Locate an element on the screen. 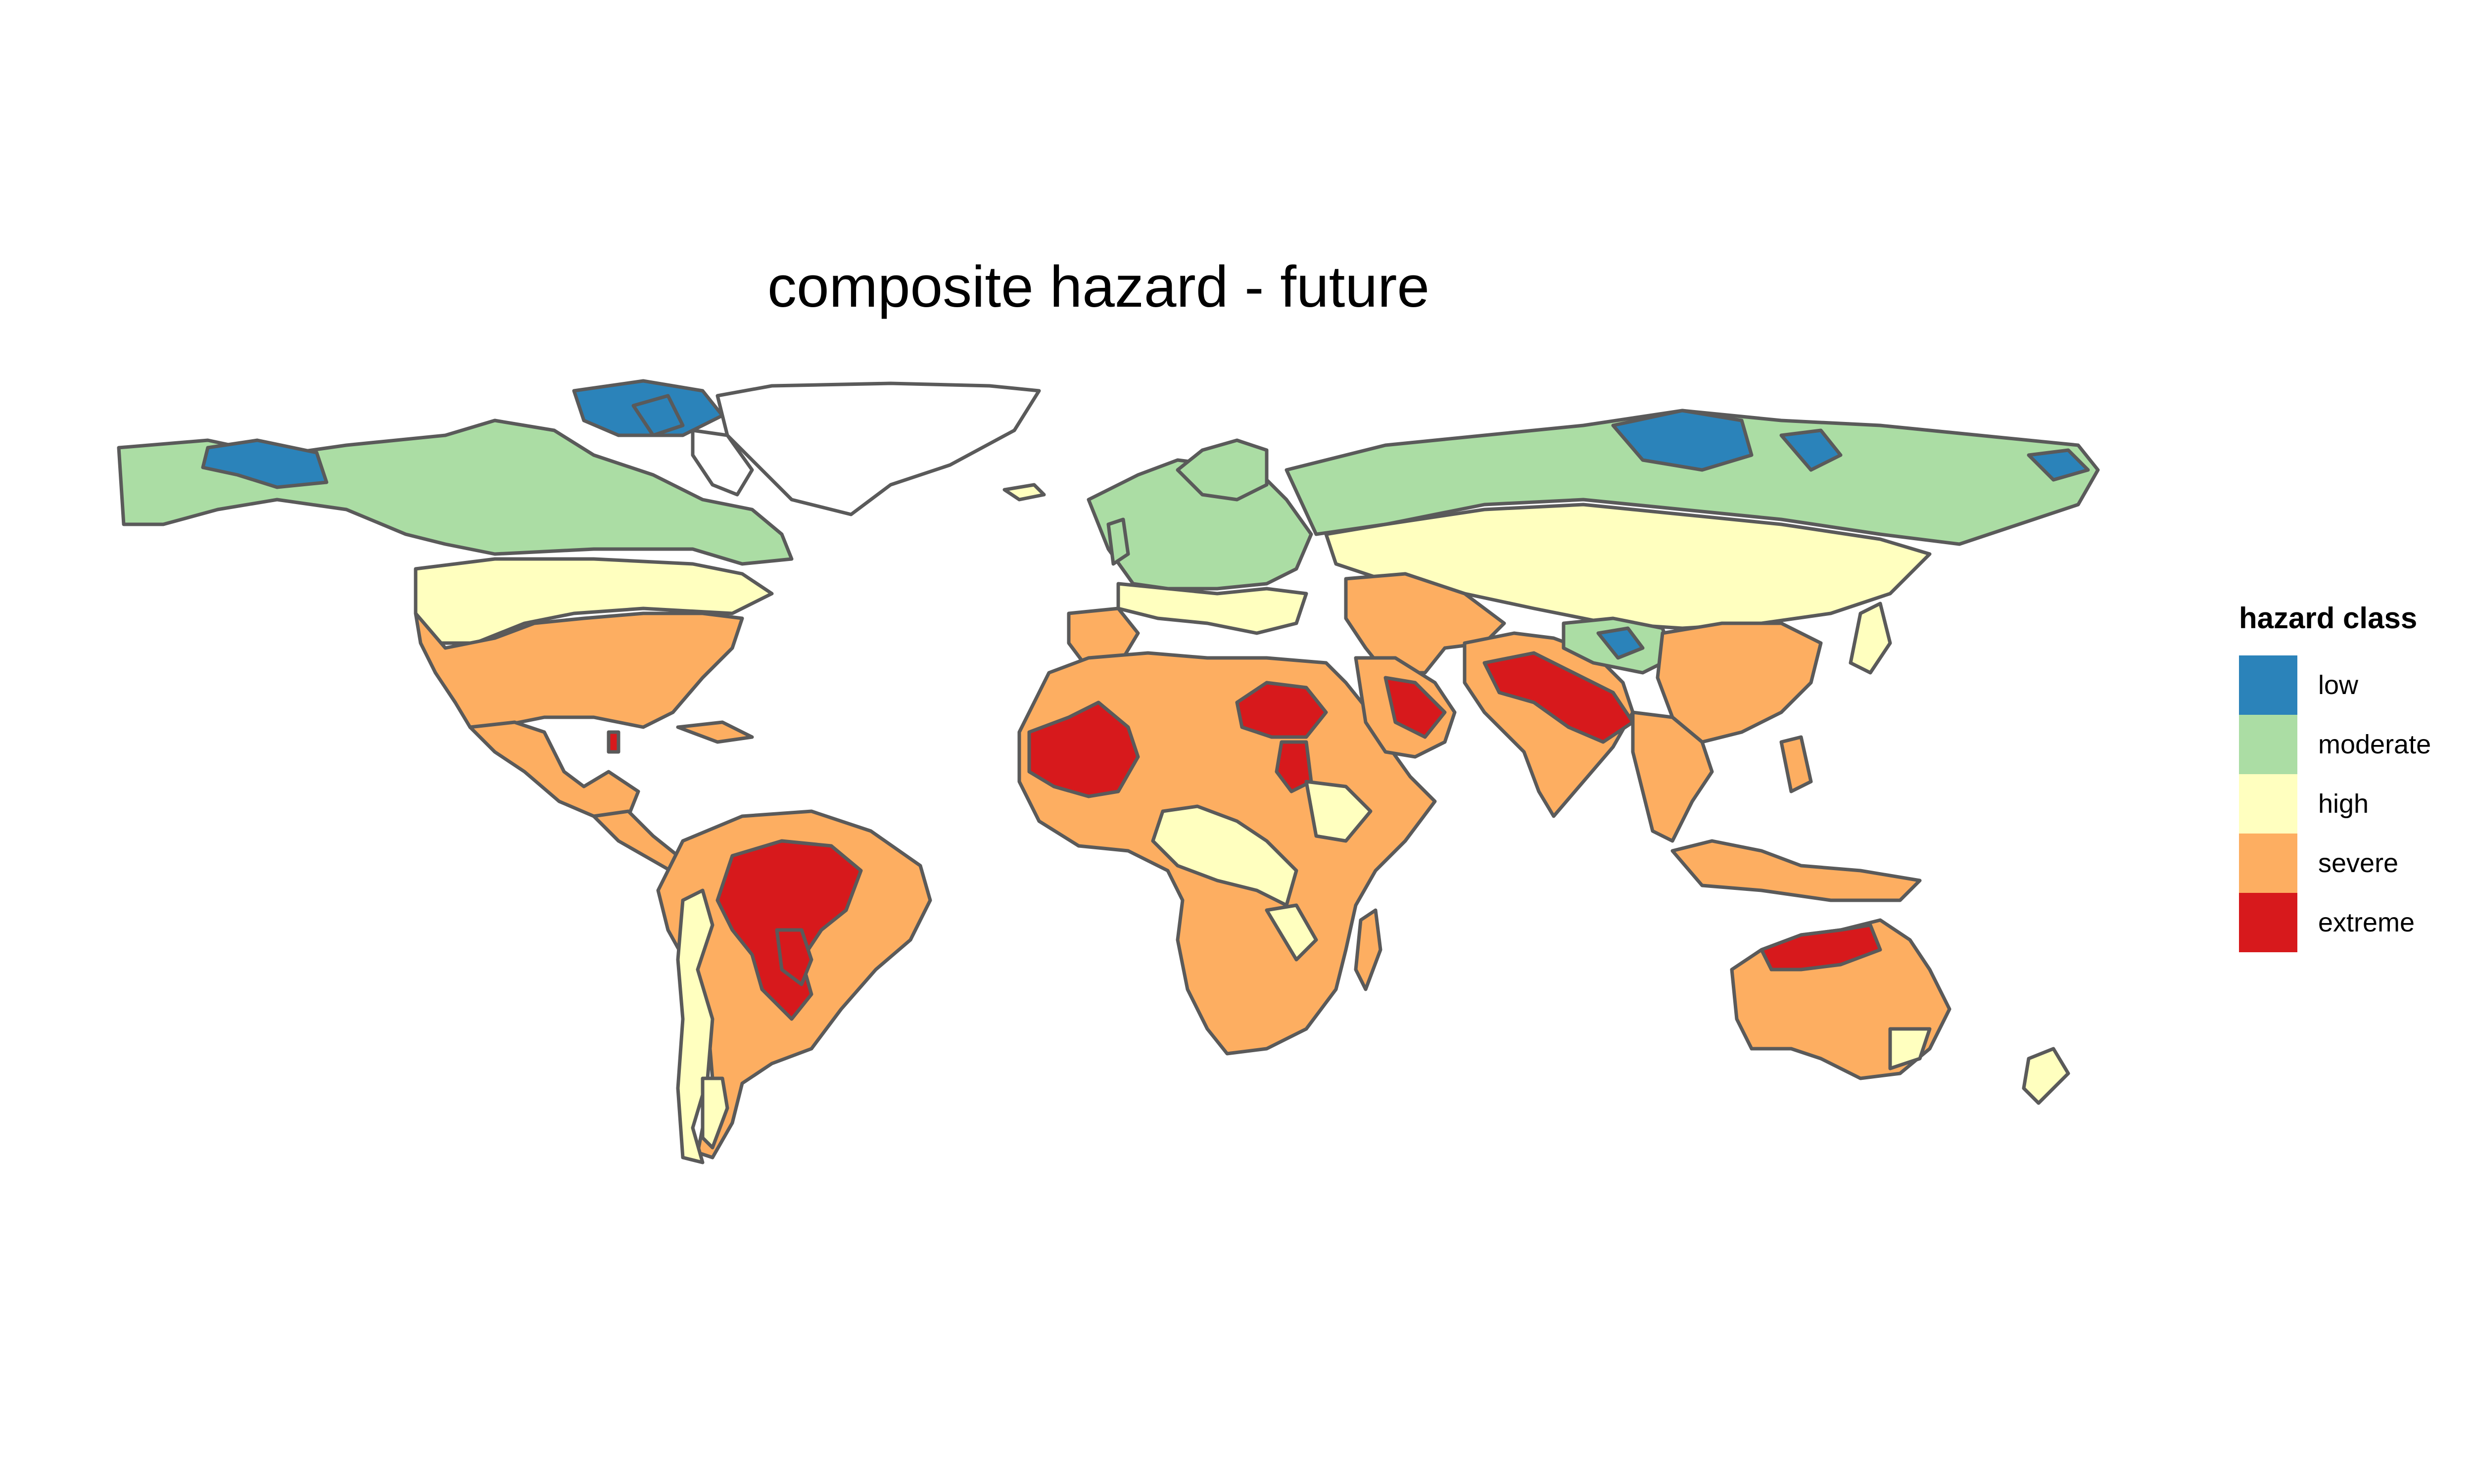  legend-key-high is located at coordinates (2268, 804).